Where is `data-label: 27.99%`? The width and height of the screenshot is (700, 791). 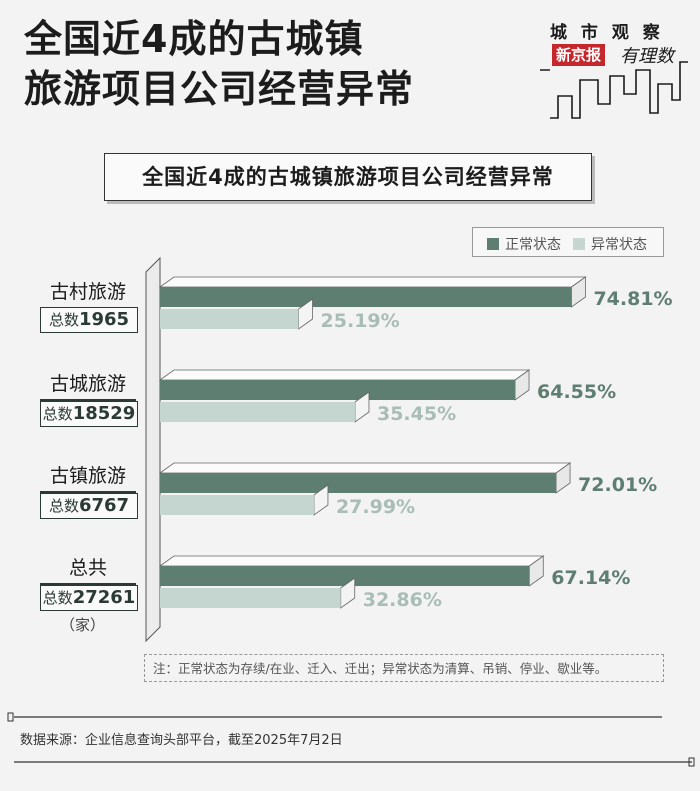 data-label: 27.99% is located at coordinates (375, 507).